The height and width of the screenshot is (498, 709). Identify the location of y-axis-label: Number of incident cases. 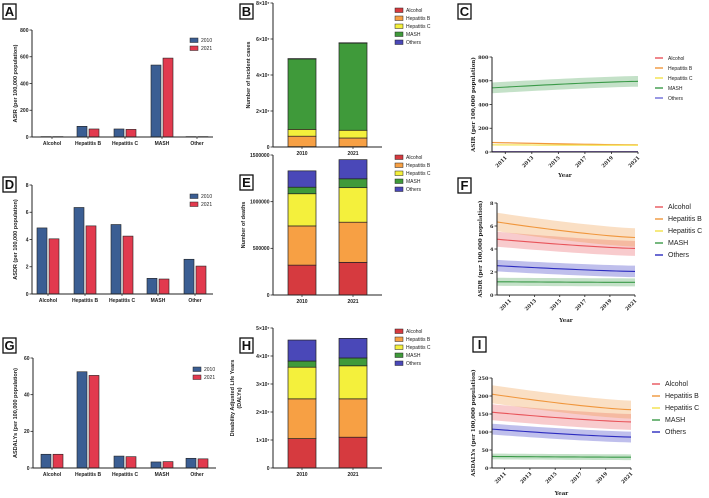
(249, 75).